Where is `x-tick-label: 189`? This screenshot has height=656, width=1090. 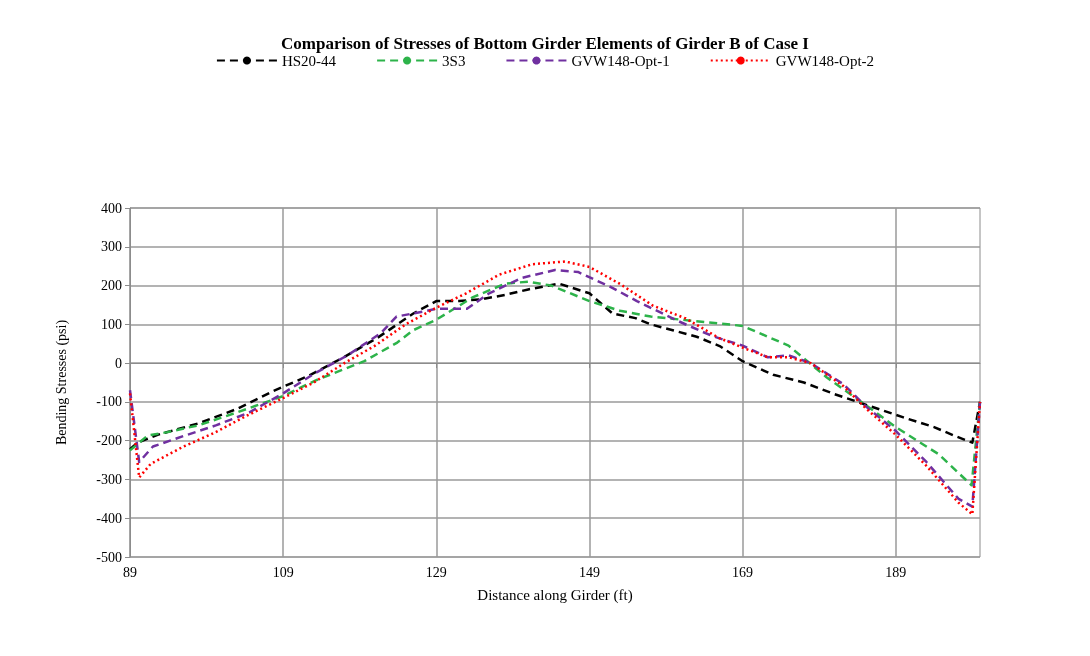 x-tick-label: 189 is located at coordinates (896, 572).